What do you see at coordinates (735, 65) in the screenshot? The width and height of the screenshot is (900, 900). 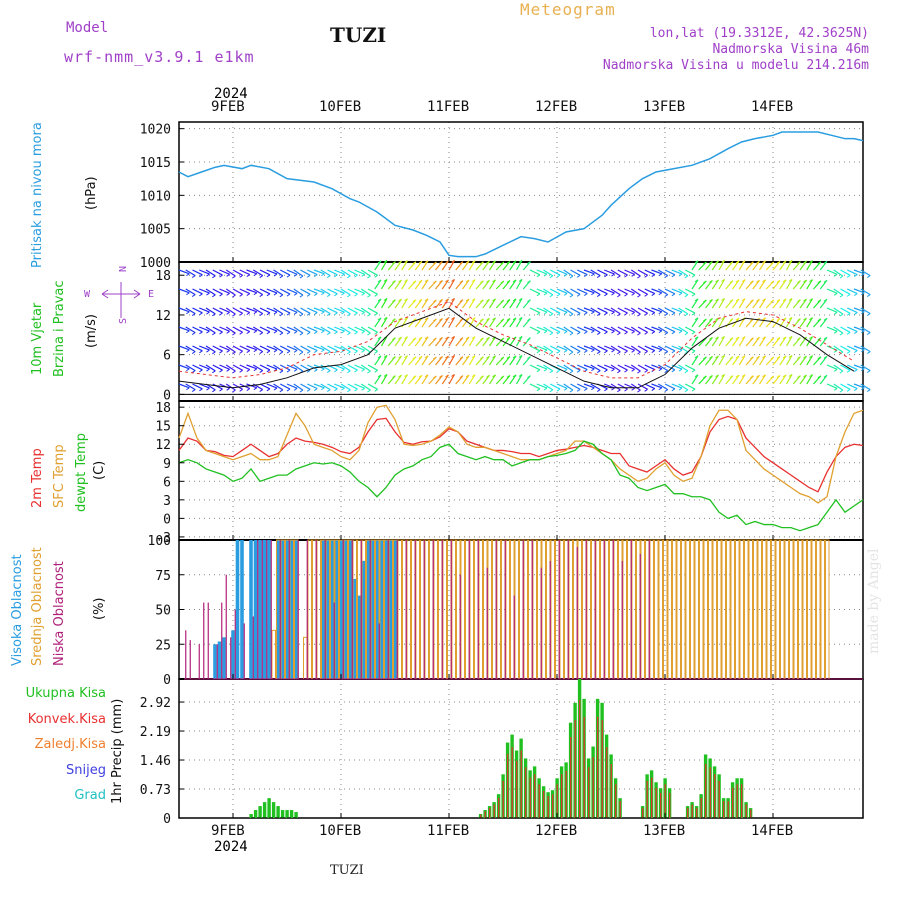 I see `model-elevation-label: Nadmorska Visina u modelu 214.216m` at bounding box center [735, 65].